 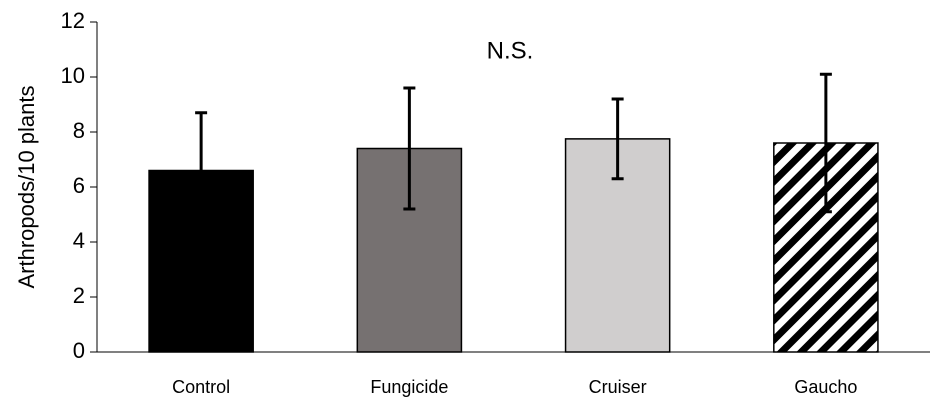 I want to click on y-tick-label: 0, so click(x=79, y=350).